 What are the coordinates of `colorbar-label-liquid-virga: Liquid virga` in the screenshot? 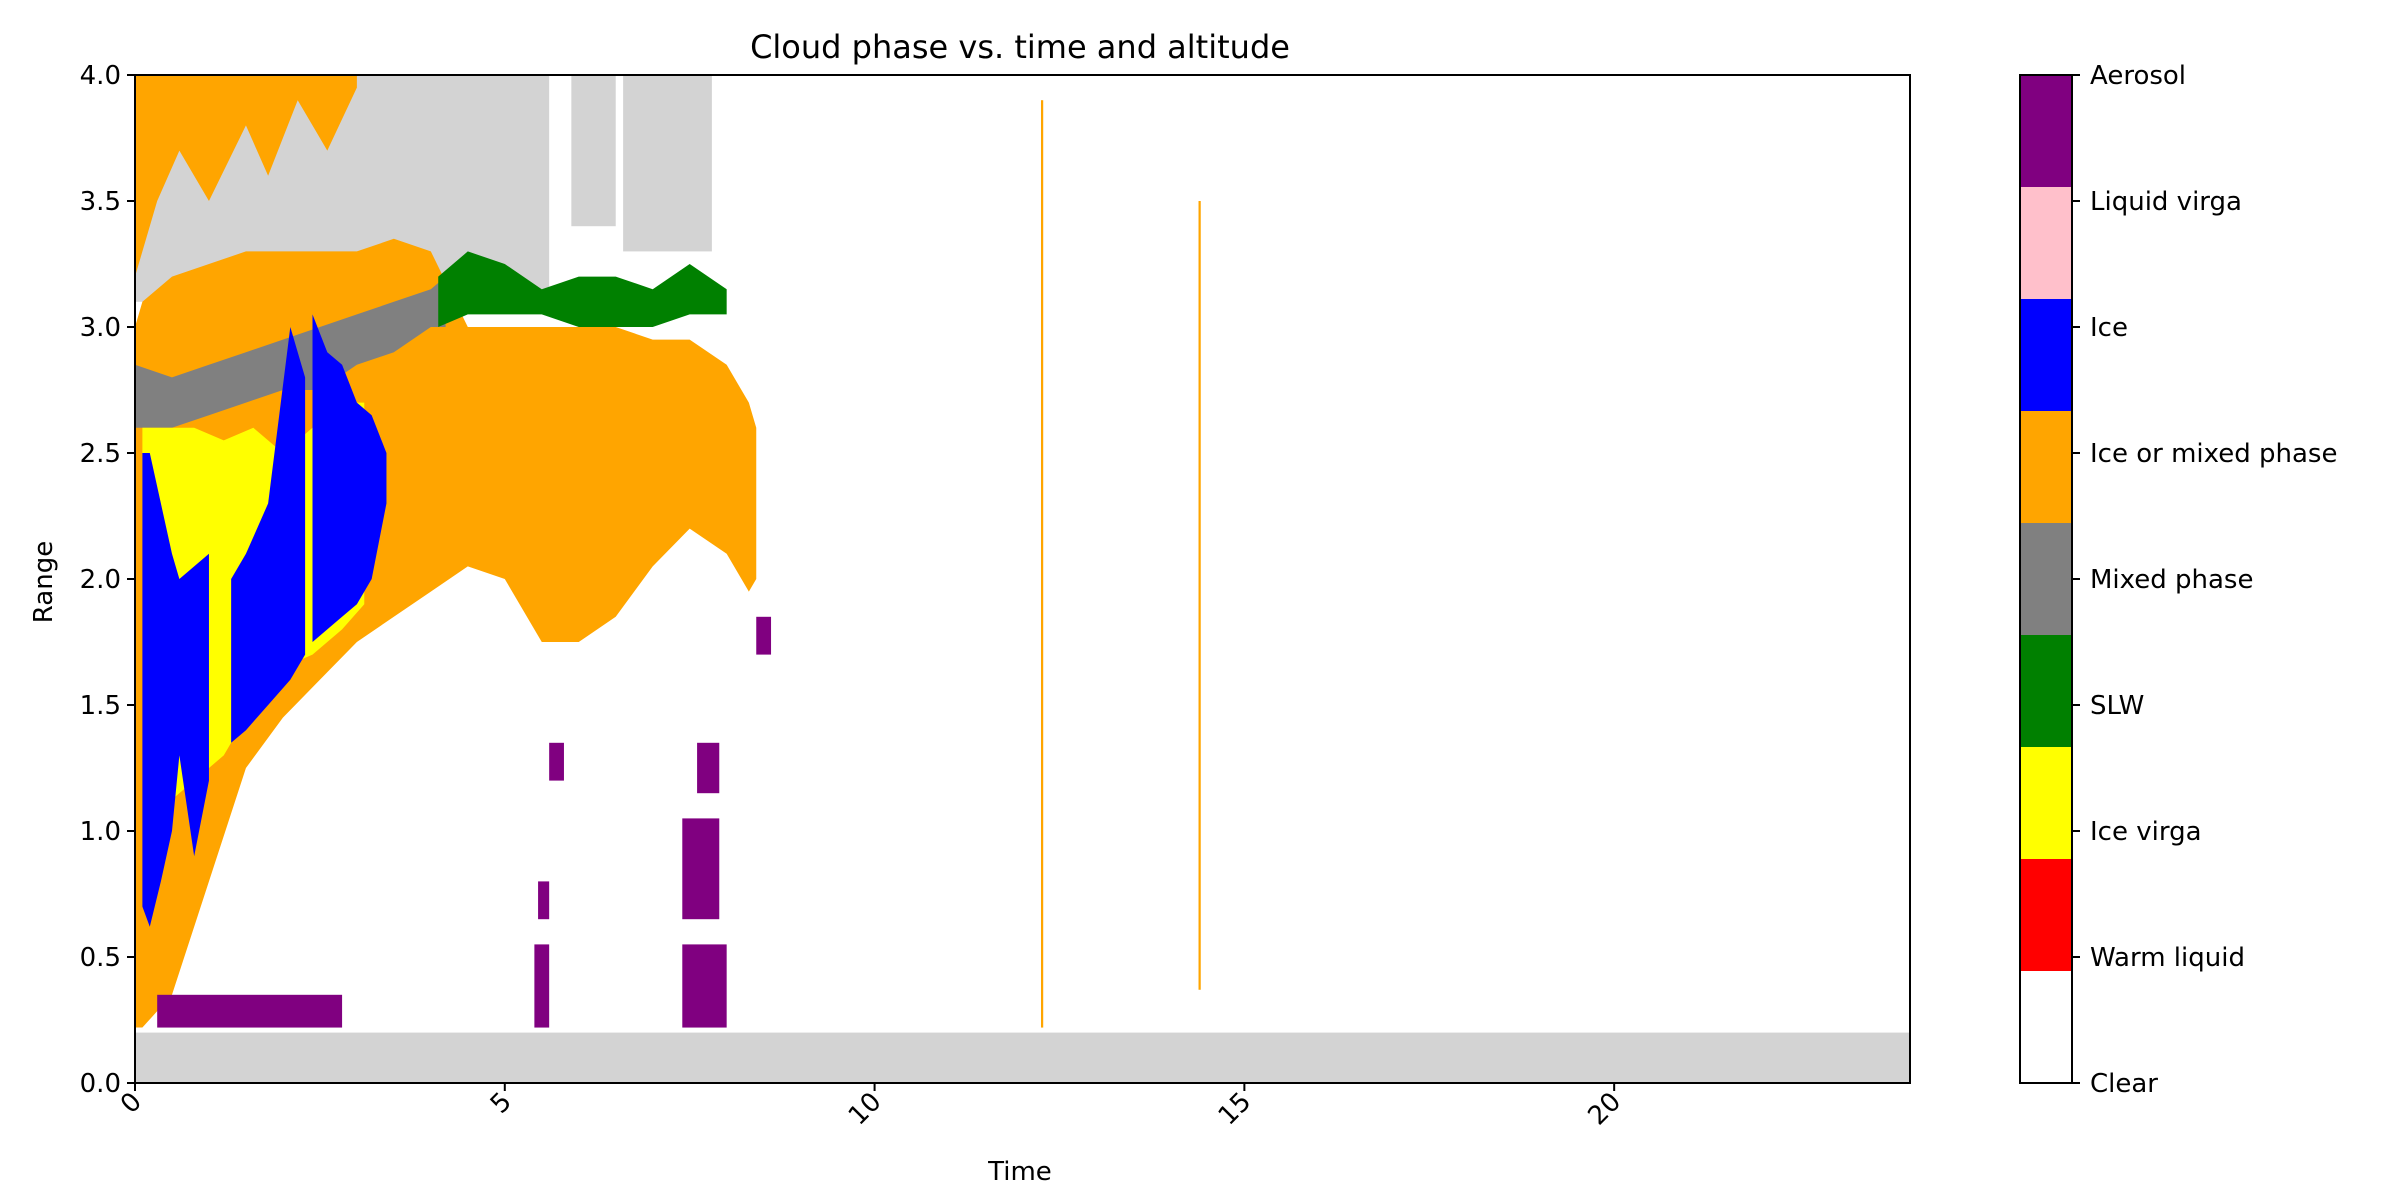 It's located at (2166, 202).